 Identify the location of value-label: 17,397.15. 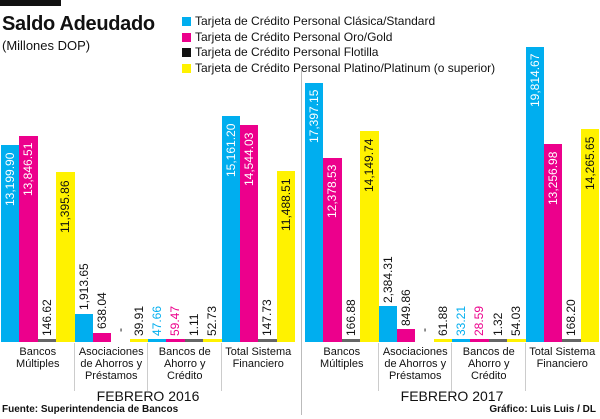
(314, 116).